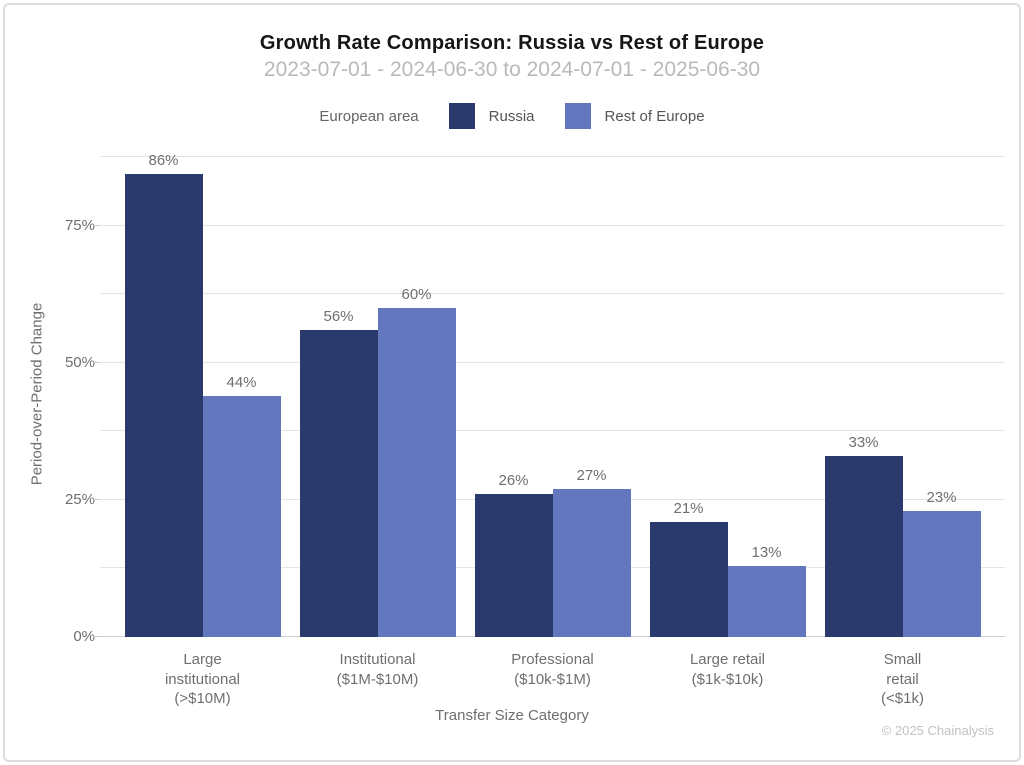 The height and width of the screenshot is (765, 1024). What do you see at coordinates (591, 475) in the screenshot?
I see `bar-value-label: 27%` at bounding box center [591, 475].